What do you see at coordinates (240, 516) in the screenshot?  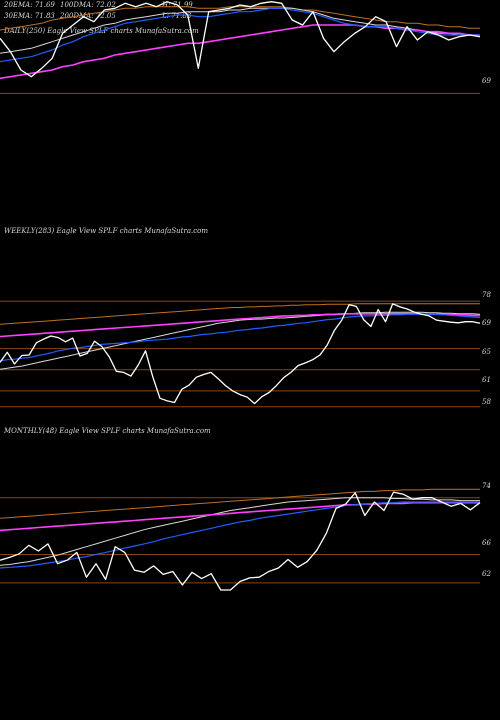 I see `monthly-ema_long-line` at bounding box center [240, 516].